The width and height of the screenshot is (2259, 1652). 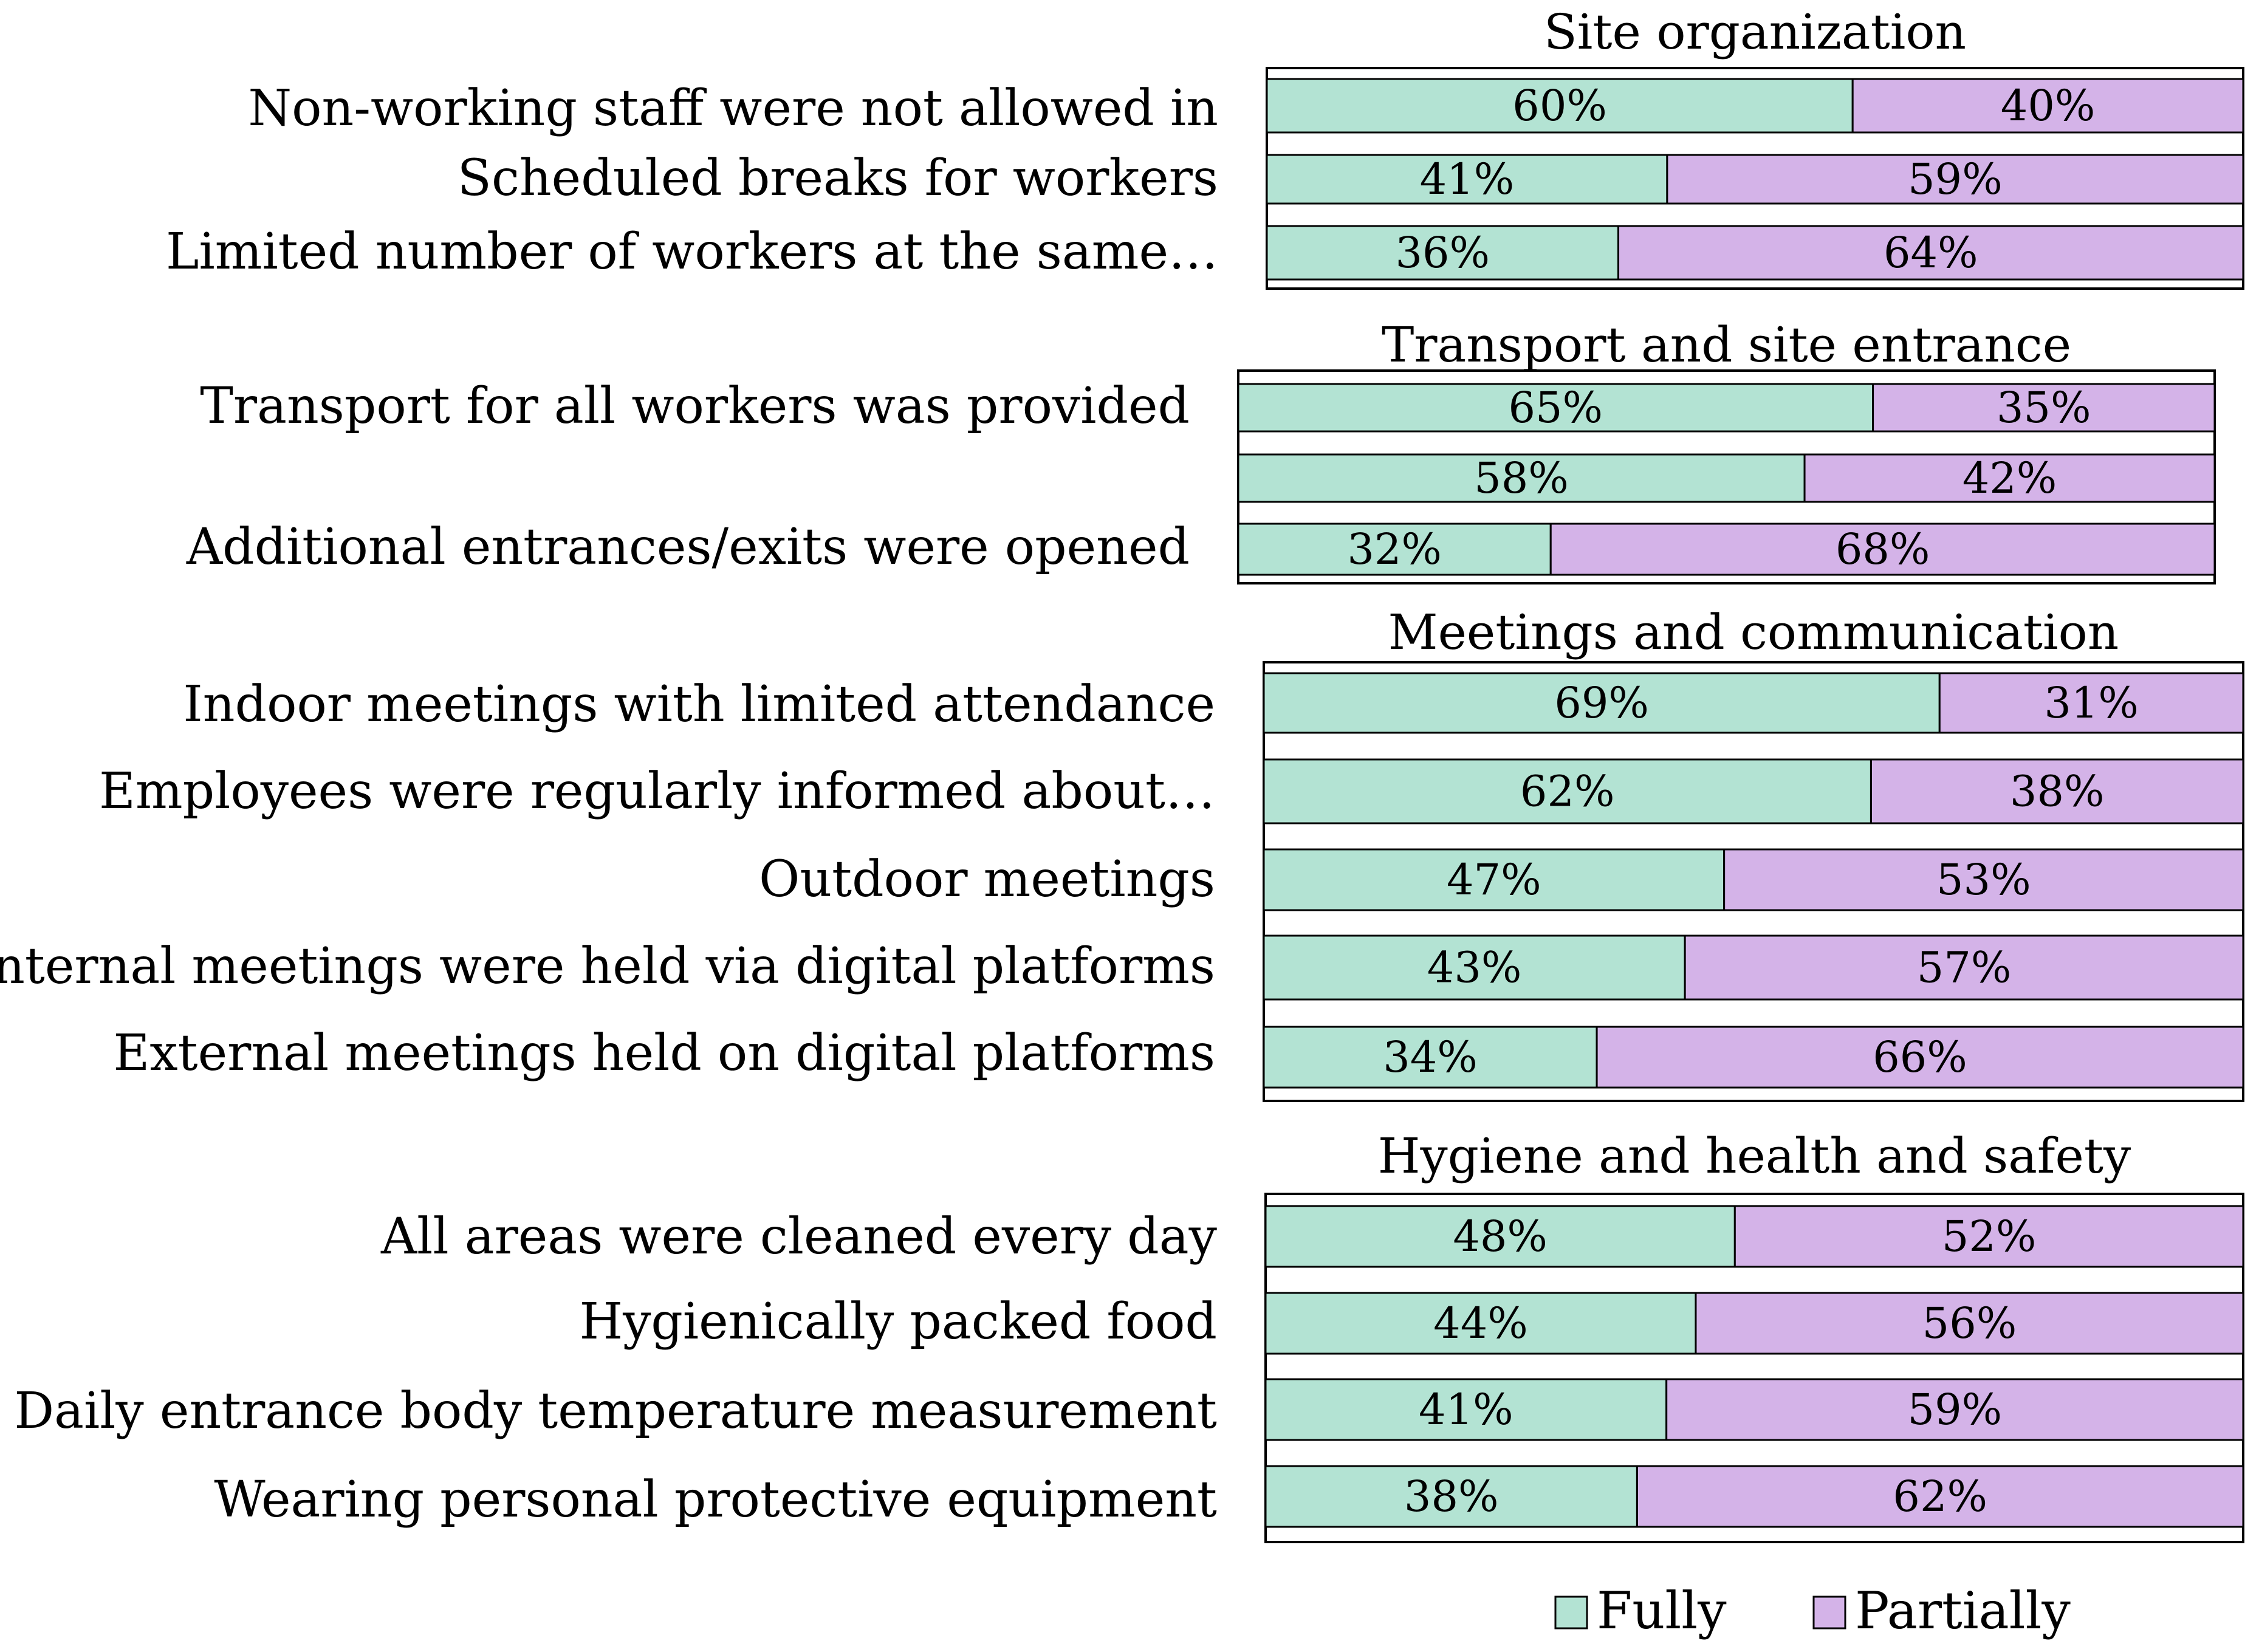 I want to click on value-label-partially: 52%, so click(x=1989, y=1236).